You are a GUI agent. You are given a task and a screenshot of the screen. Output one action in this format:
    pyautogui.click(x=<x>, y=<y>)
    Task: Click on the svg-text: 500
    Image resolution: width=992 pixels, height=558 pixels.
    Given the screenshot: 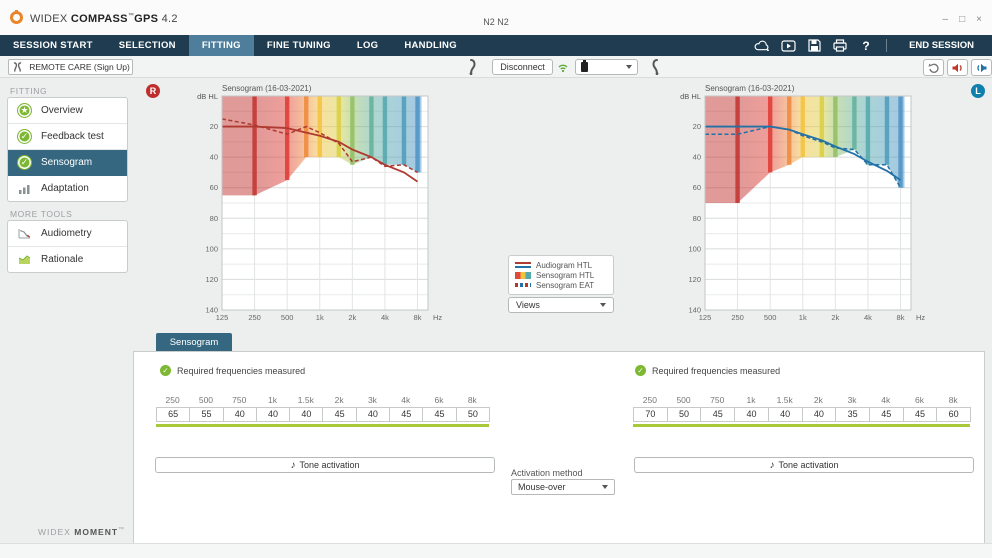 What is the action you would take?
    pyautogui.click(x=287, y=317)
    